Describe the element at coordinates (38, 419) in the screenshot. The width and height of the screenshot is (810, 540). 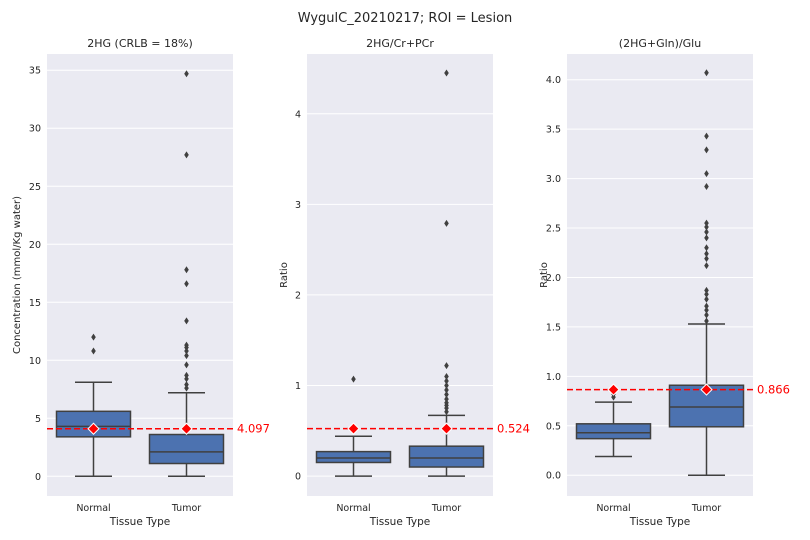
I see `y-tick-label: 5` at that location.